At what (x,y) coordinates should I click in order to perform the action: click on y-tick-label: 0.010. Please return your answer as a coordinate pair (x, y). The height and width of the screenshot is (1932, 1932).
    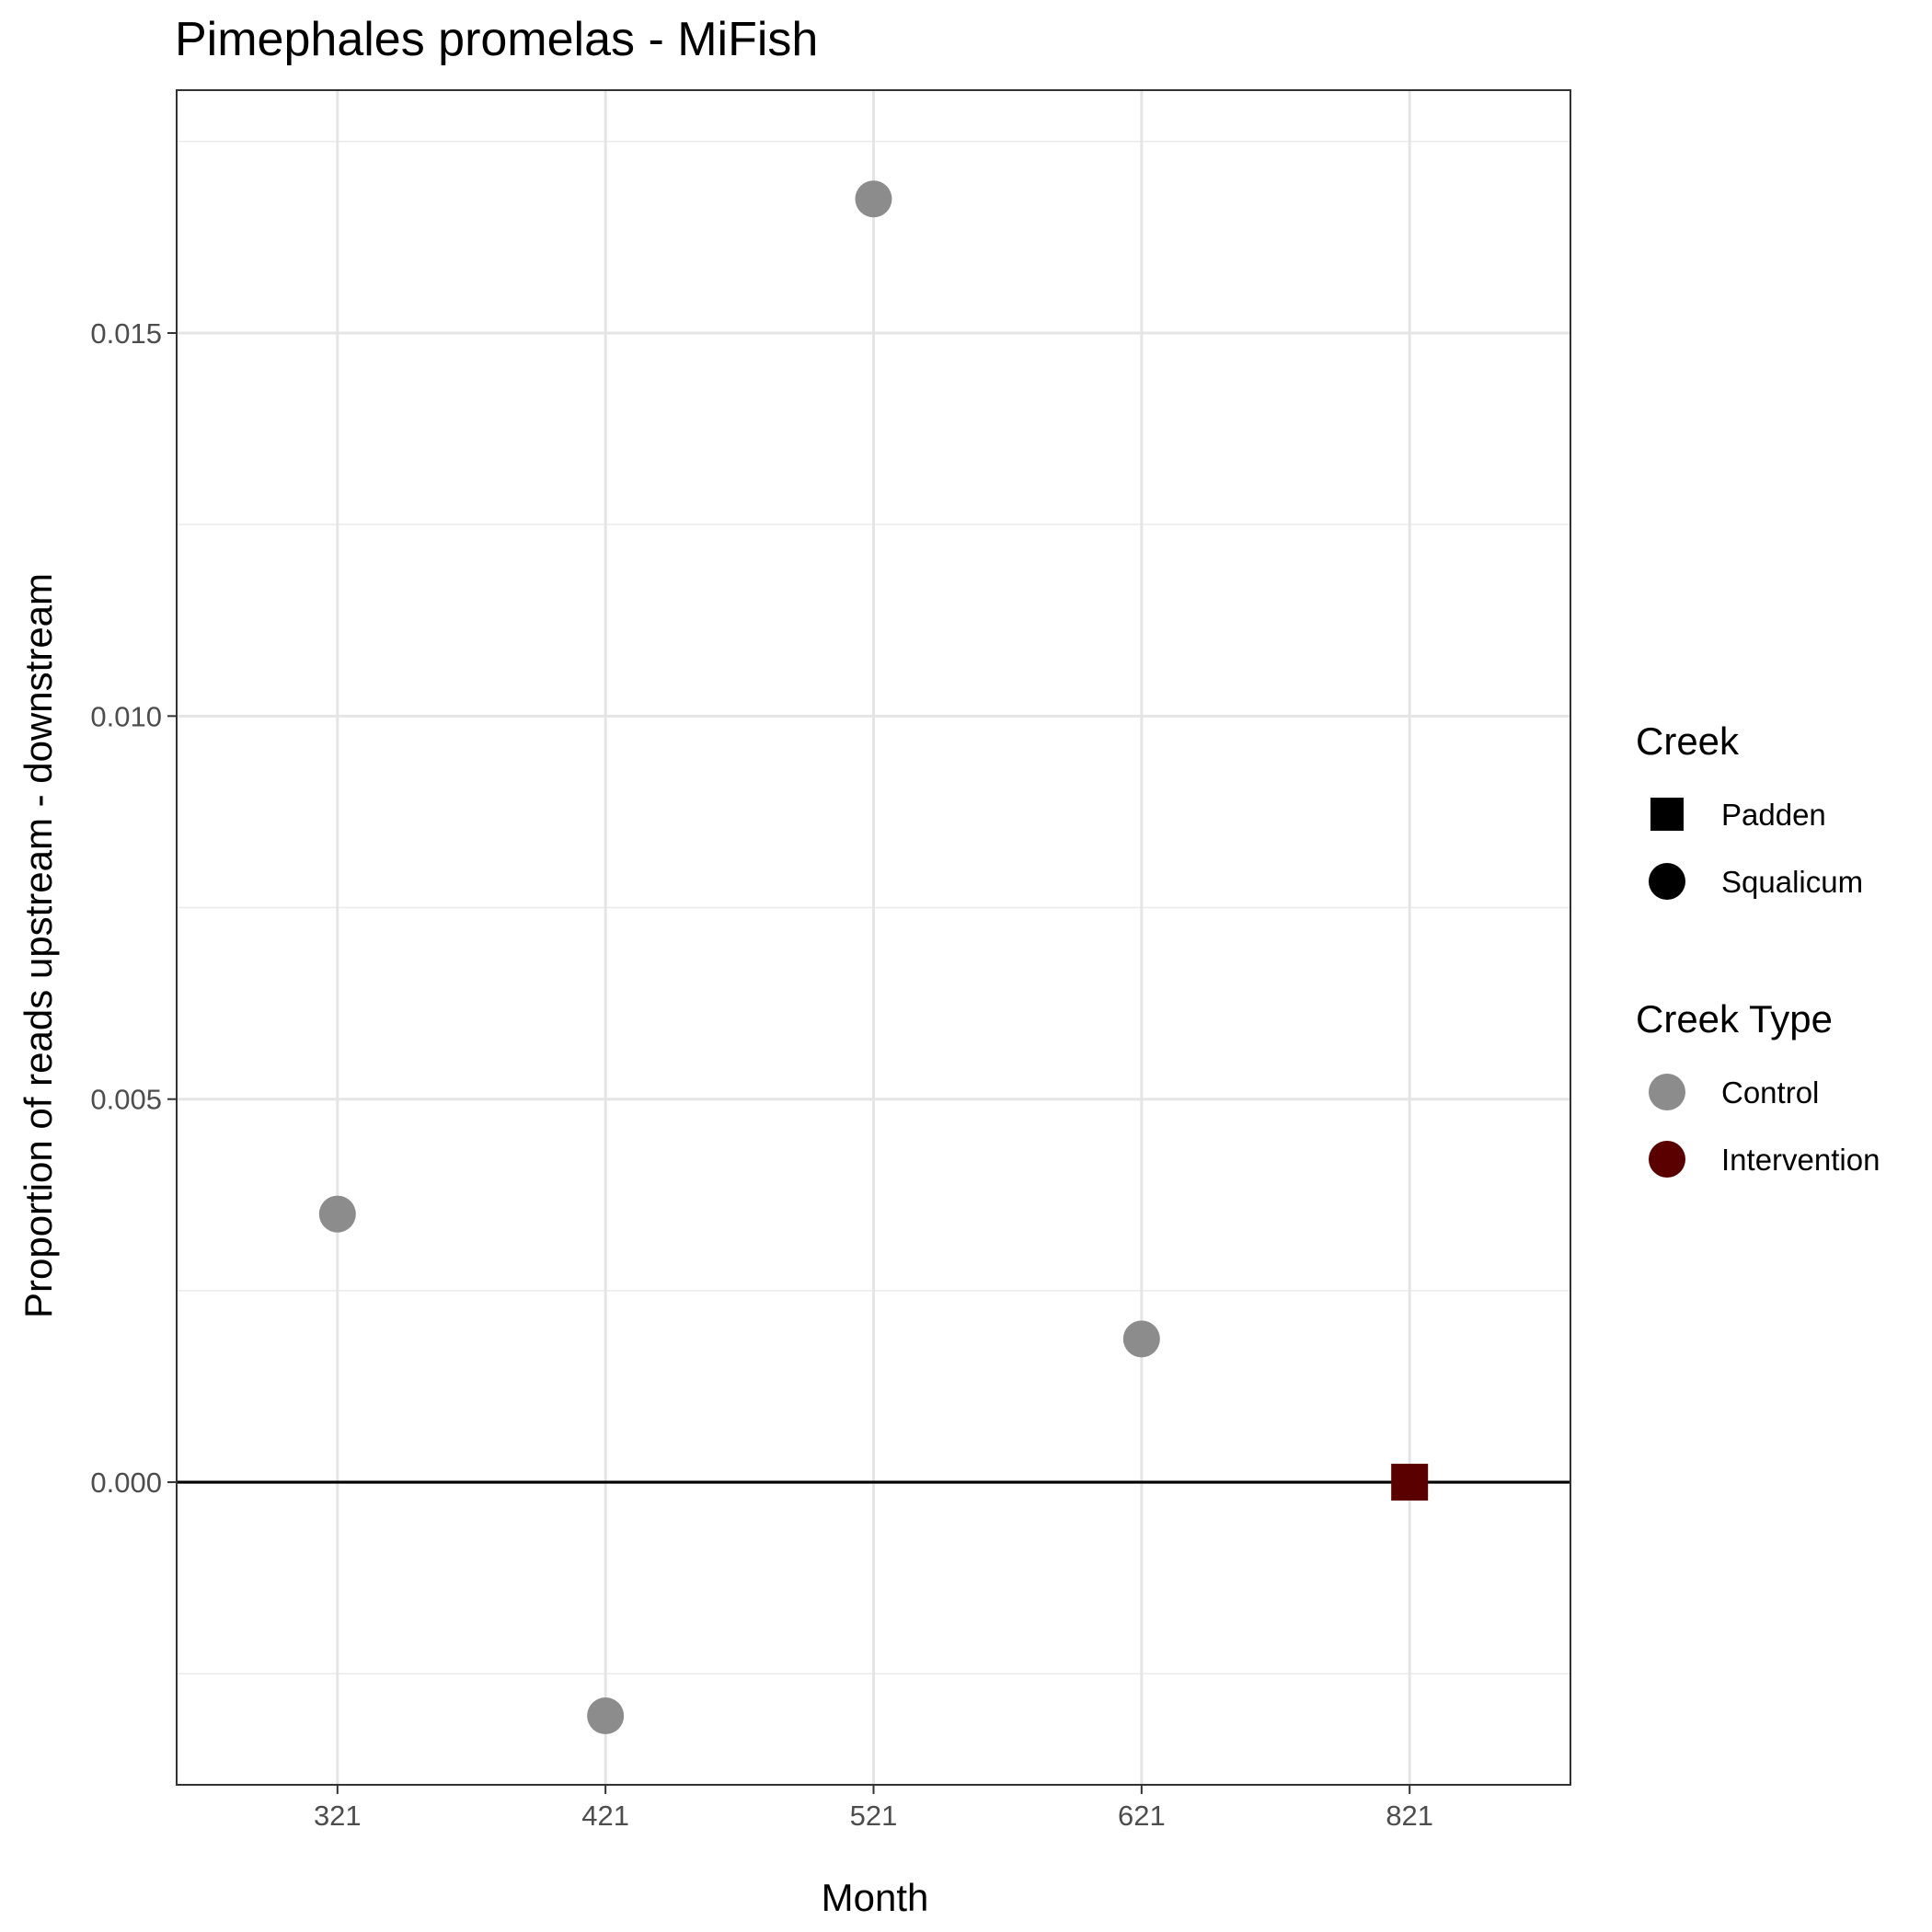
    Looking at the image, I should click on (126, 716).